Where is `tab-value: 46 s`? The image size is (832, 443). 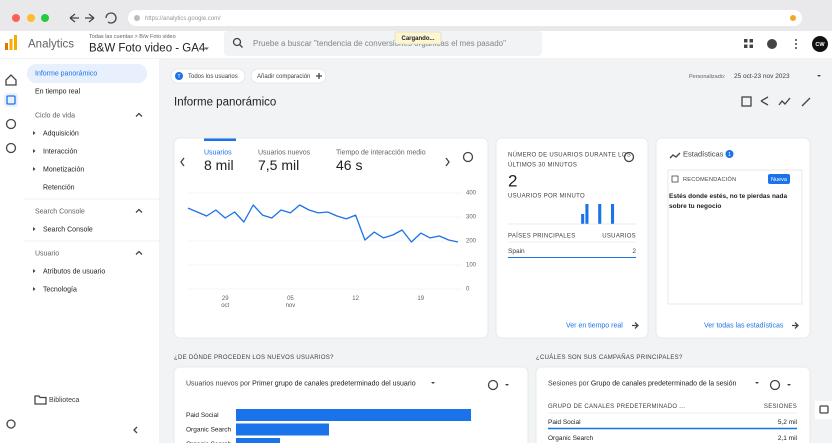 tab-value: 46 s is located at coordinates (349, 165).